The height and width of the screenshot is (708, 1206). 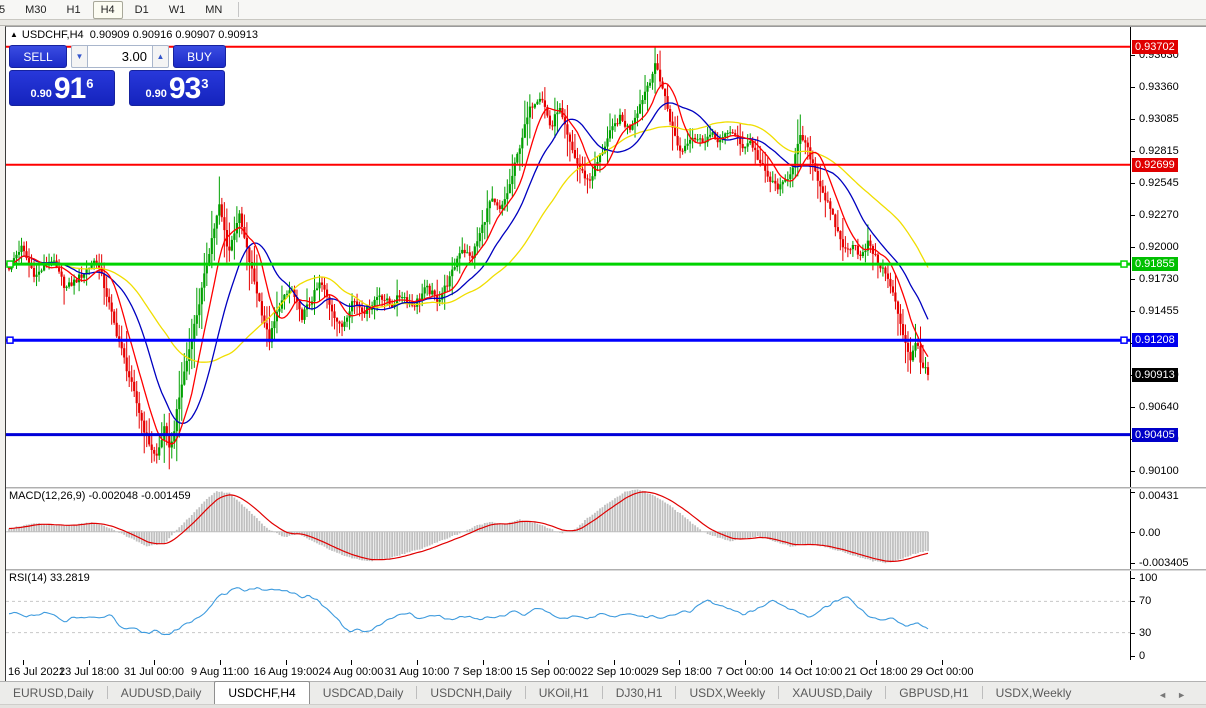 What do you see at coordinates (1159, 183) in the screenshot?
I see `price-tick-label: 0.92545` at bounding box center [1159, 183].